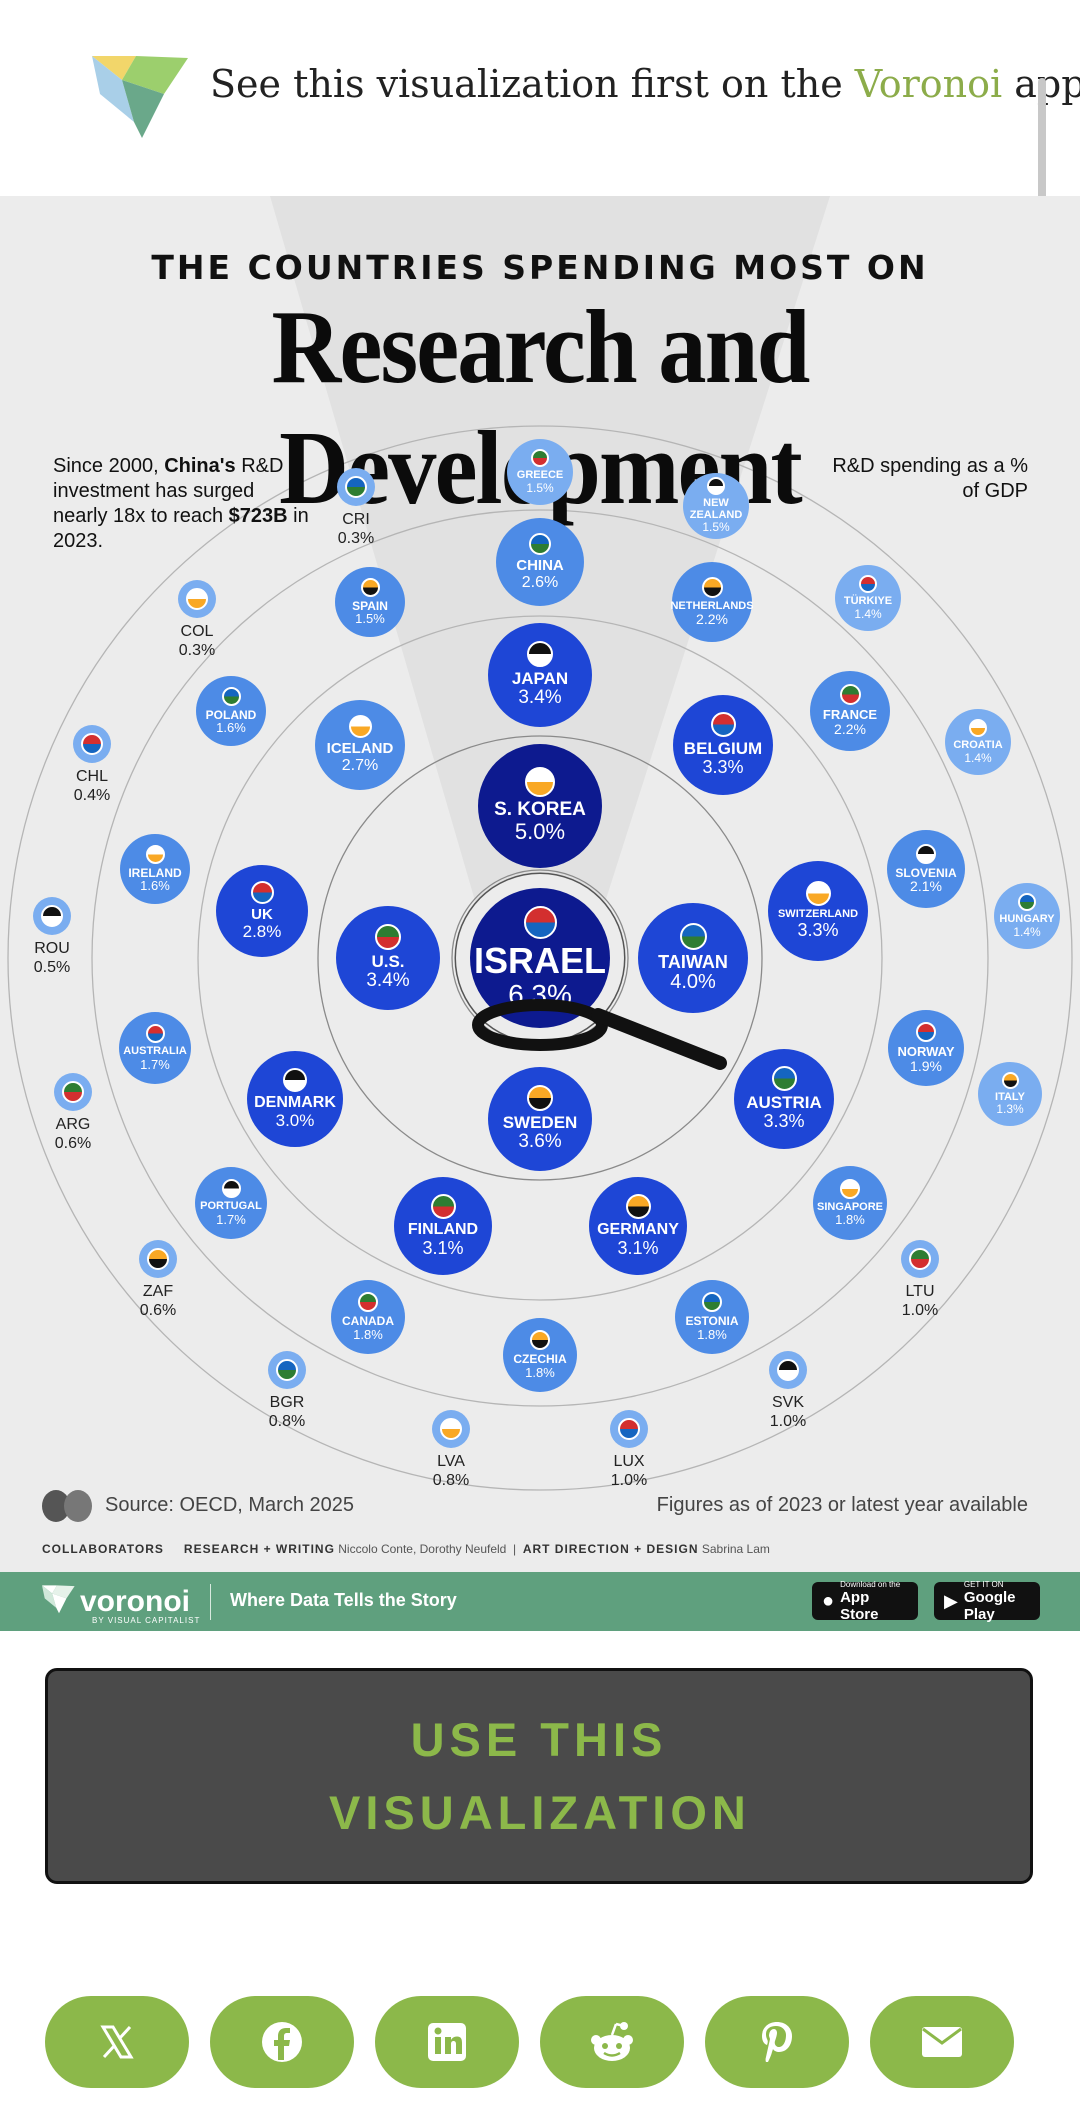  I want to click on bubble-czechia: CZECHIA 1.8%, so click(540, 1355).